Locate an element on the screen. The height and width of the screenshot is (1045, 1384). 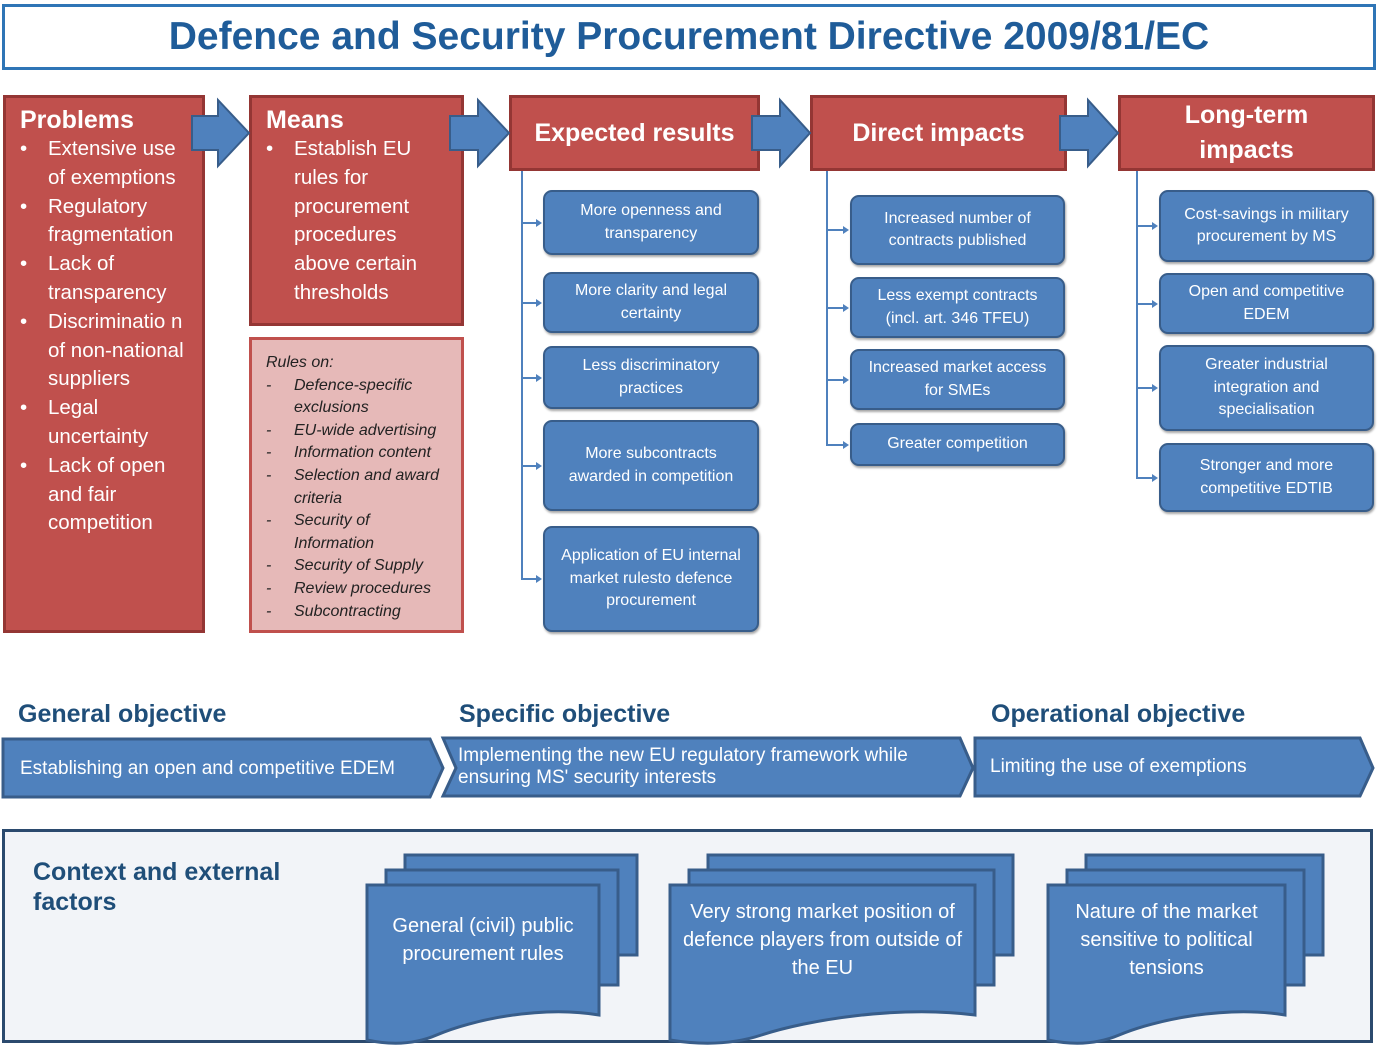
specific-objective-label: Specific objective is located at coordinates (565, 714).